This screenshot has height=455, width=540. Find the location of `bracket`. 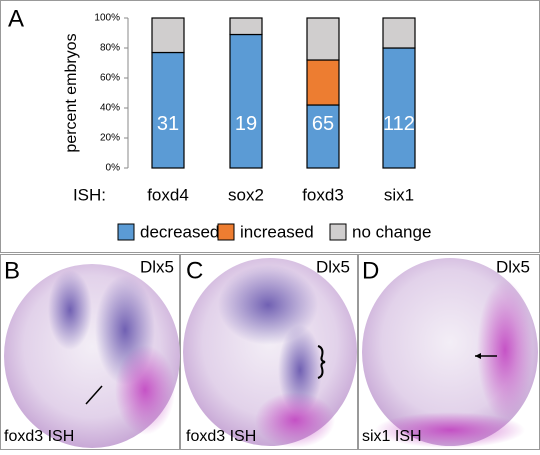

bracket is located at coordinates (321, 362).